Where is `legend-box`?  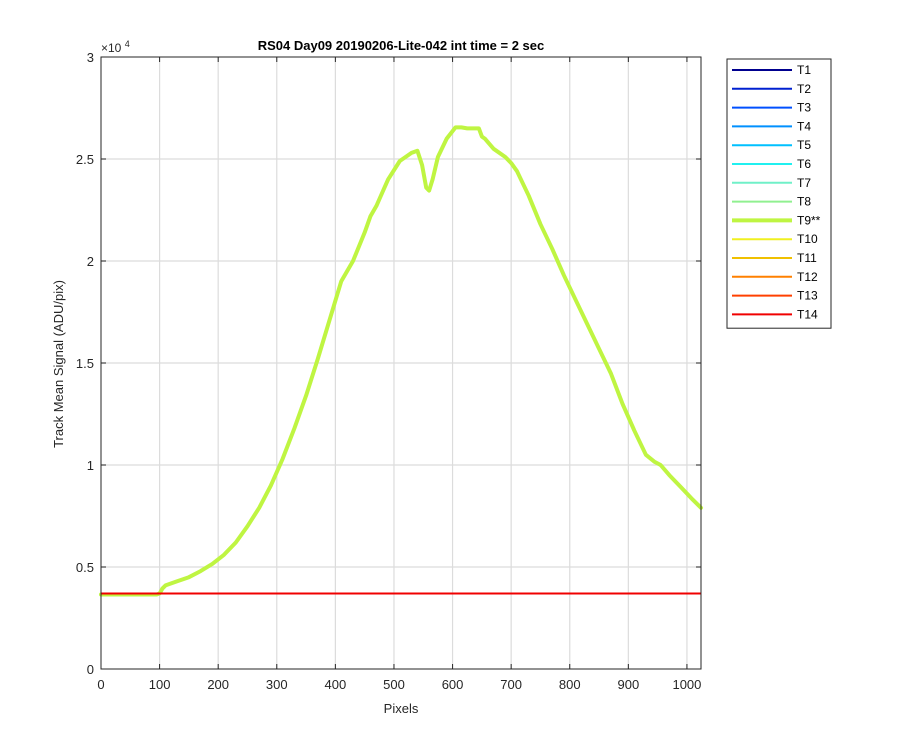
legend-box is located at coordinates (779, 193).